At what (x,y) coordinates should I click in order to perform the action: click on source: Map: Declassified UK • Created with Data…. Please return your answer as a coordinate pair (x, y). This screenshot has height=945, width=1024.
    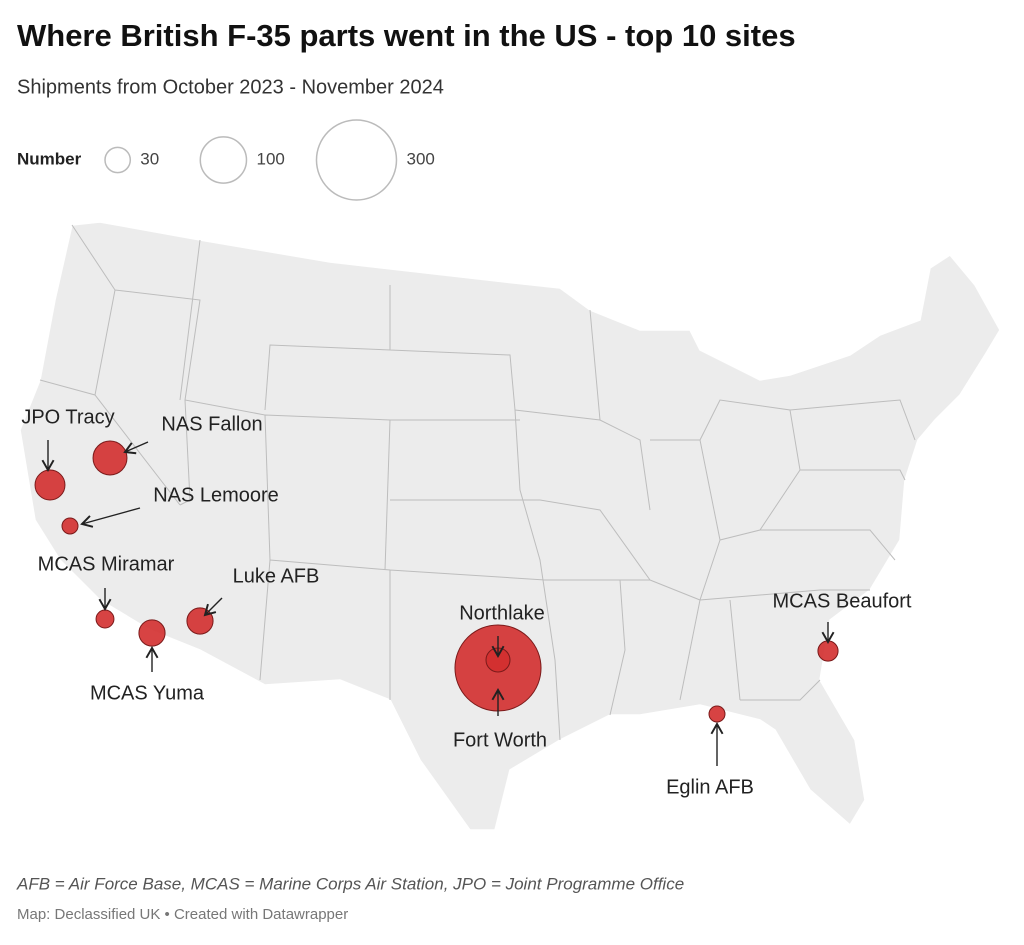
    Looking at the image, I should click on (182, 914).